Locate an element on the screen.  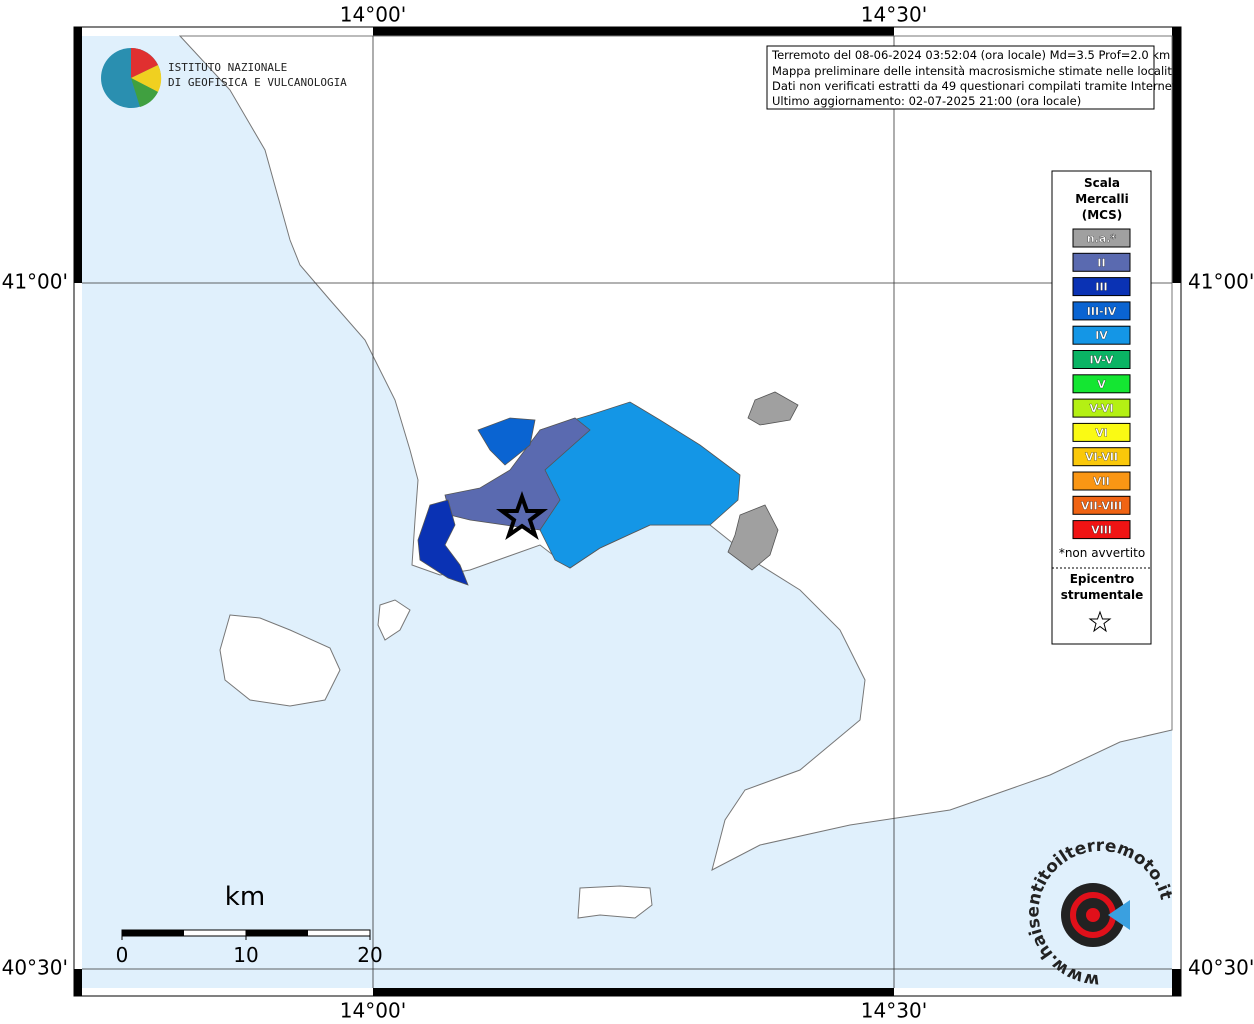
legend-title: Scala is located at coordinates (1102, 183).